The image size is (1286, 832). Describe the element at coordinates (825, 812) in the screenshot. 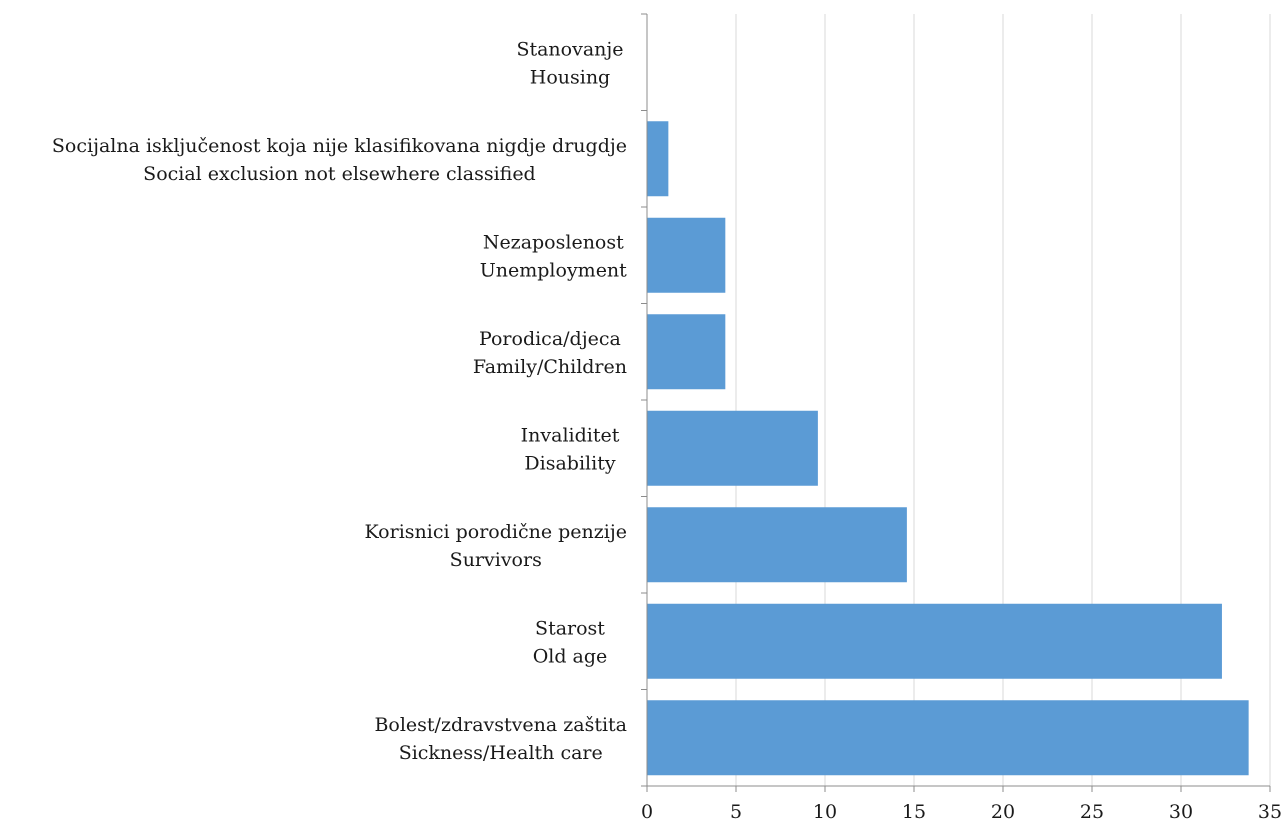

I see `x-tick-label-10: 10` at that location.